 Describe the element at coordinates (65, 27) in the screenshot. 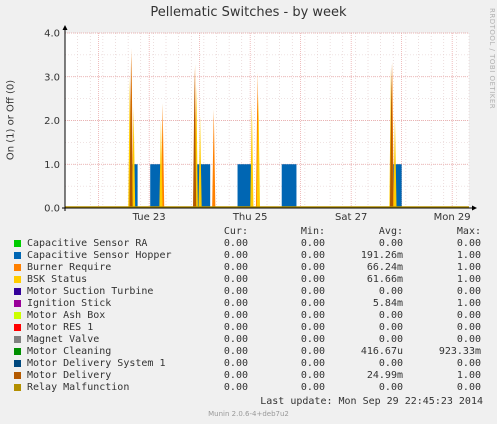

I see `y-axis-arrow` at that location.